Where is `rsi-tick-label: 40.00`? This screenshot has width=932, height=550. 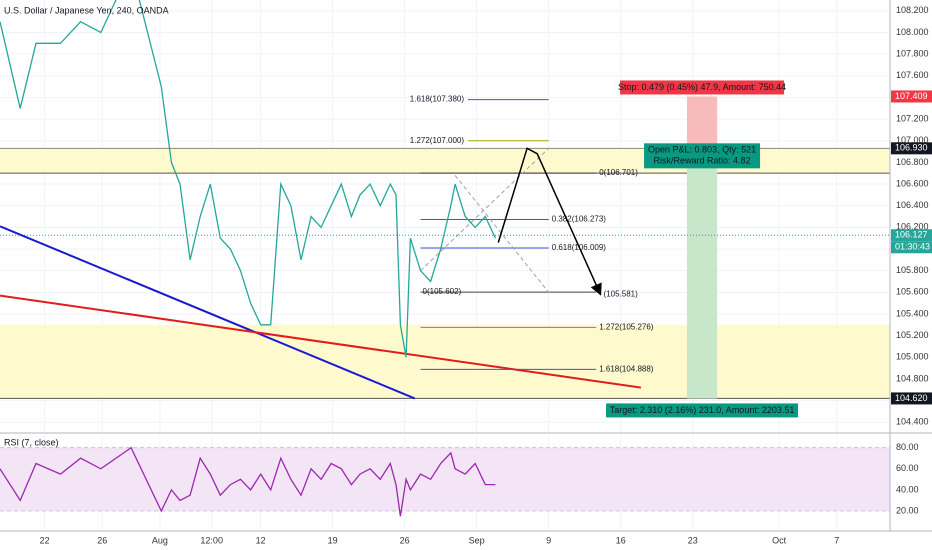 rsi-tick-label: 40.00 is located at coordinates (907, 489).